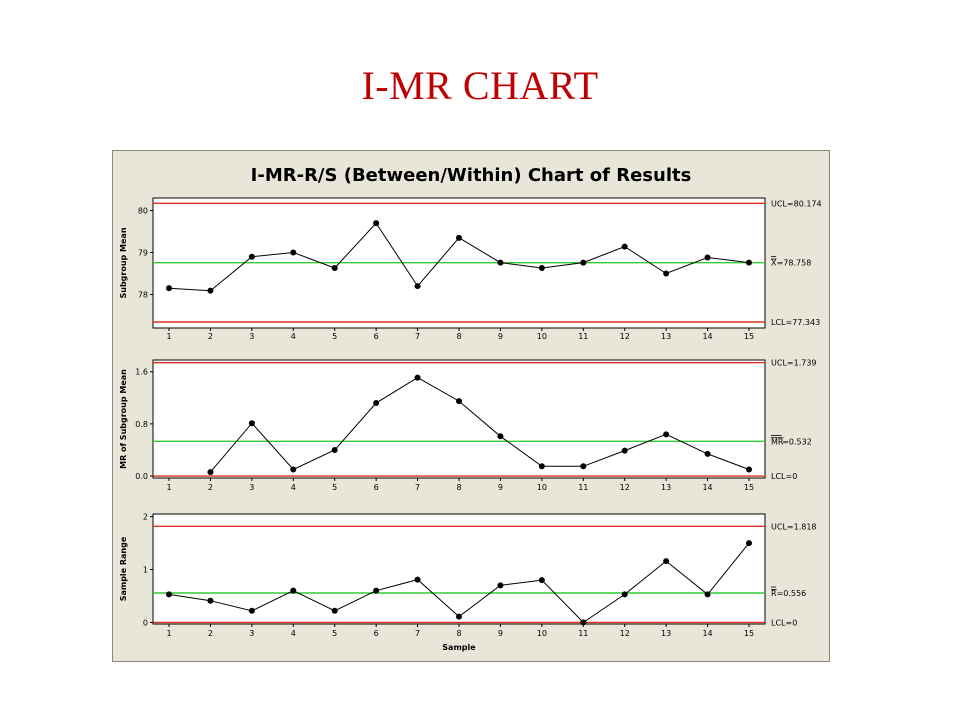 The height and width of the screenshot is (720, 960). Describe the element at coordinates (376, 336) in the screenshot. I see `subgroup-mean-xtick-label: 6` at that location.